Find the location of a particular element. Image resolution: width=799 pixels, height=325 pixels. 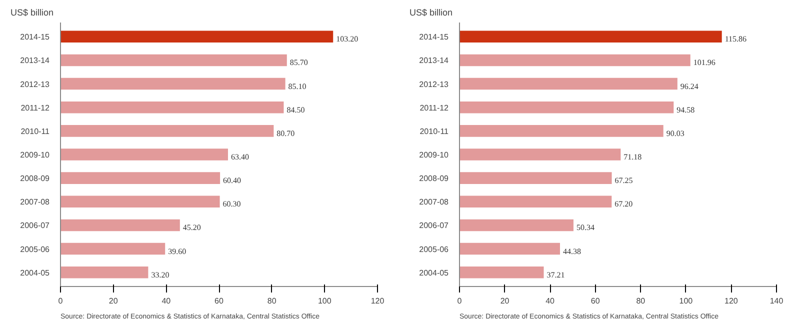

data-label: 44.38 is located at coordinates (571, 251).